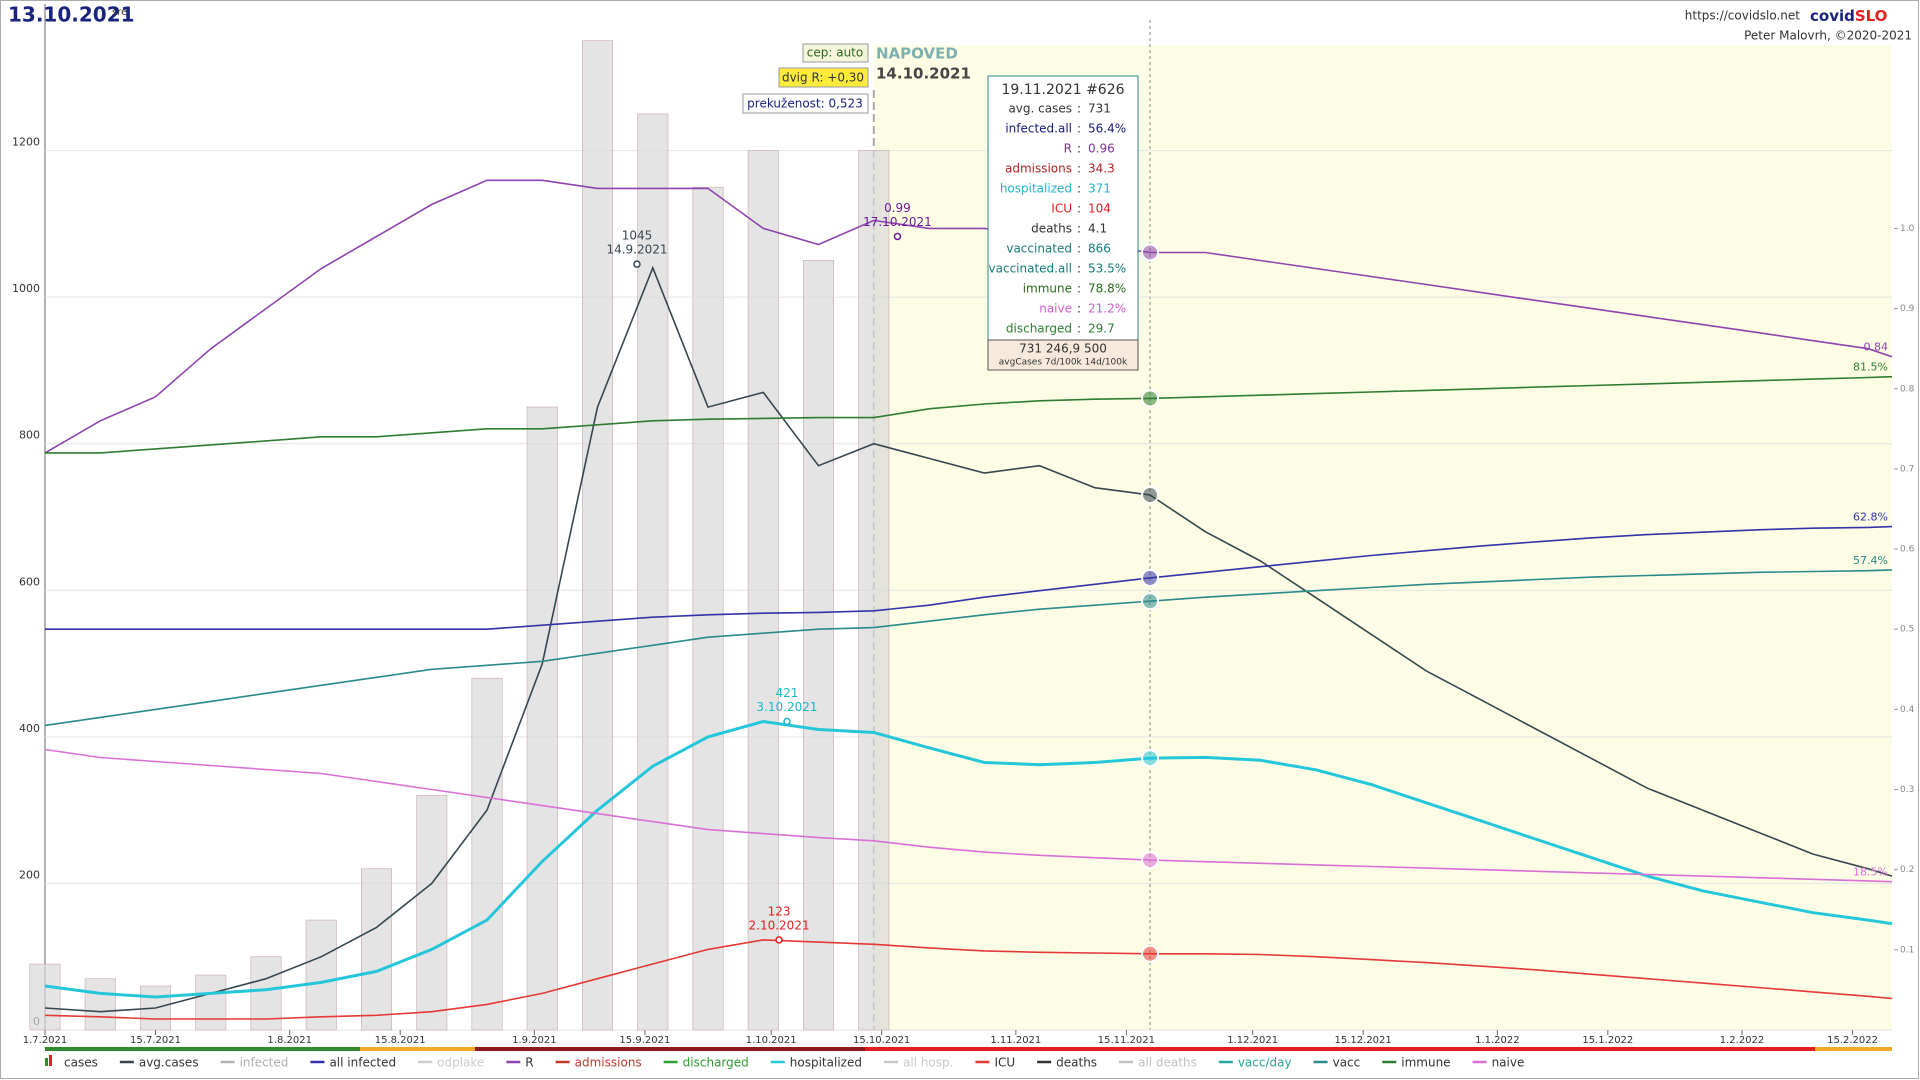 This screenshot has width=1920, height=1080. I want to click on x-tick-label: 1.9.2021, so click(534, 1040).